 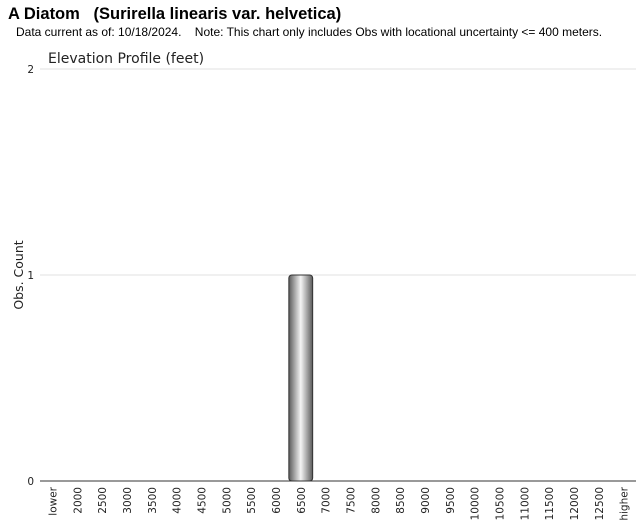 I want to click on x-tick-label: 9000, so click(x=426, y=500).